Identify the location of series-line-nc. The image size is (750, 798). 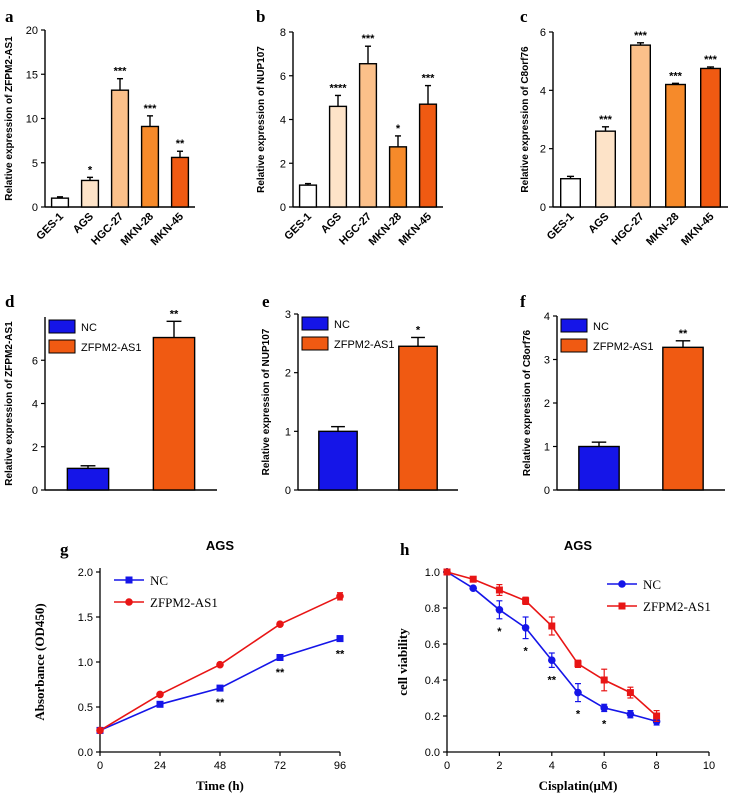
(551, 647).